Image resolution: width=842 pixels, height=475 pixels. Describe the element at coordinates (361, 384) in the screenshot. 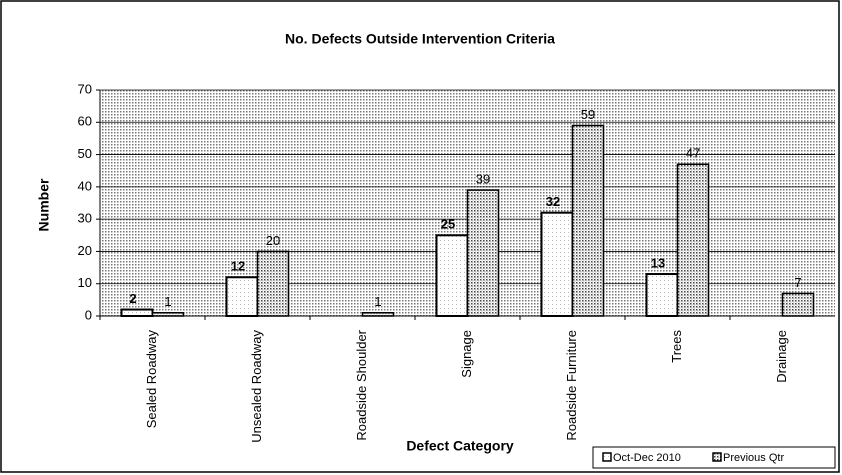

I see `x-tick-label: Roadside Shoulder` at that location.